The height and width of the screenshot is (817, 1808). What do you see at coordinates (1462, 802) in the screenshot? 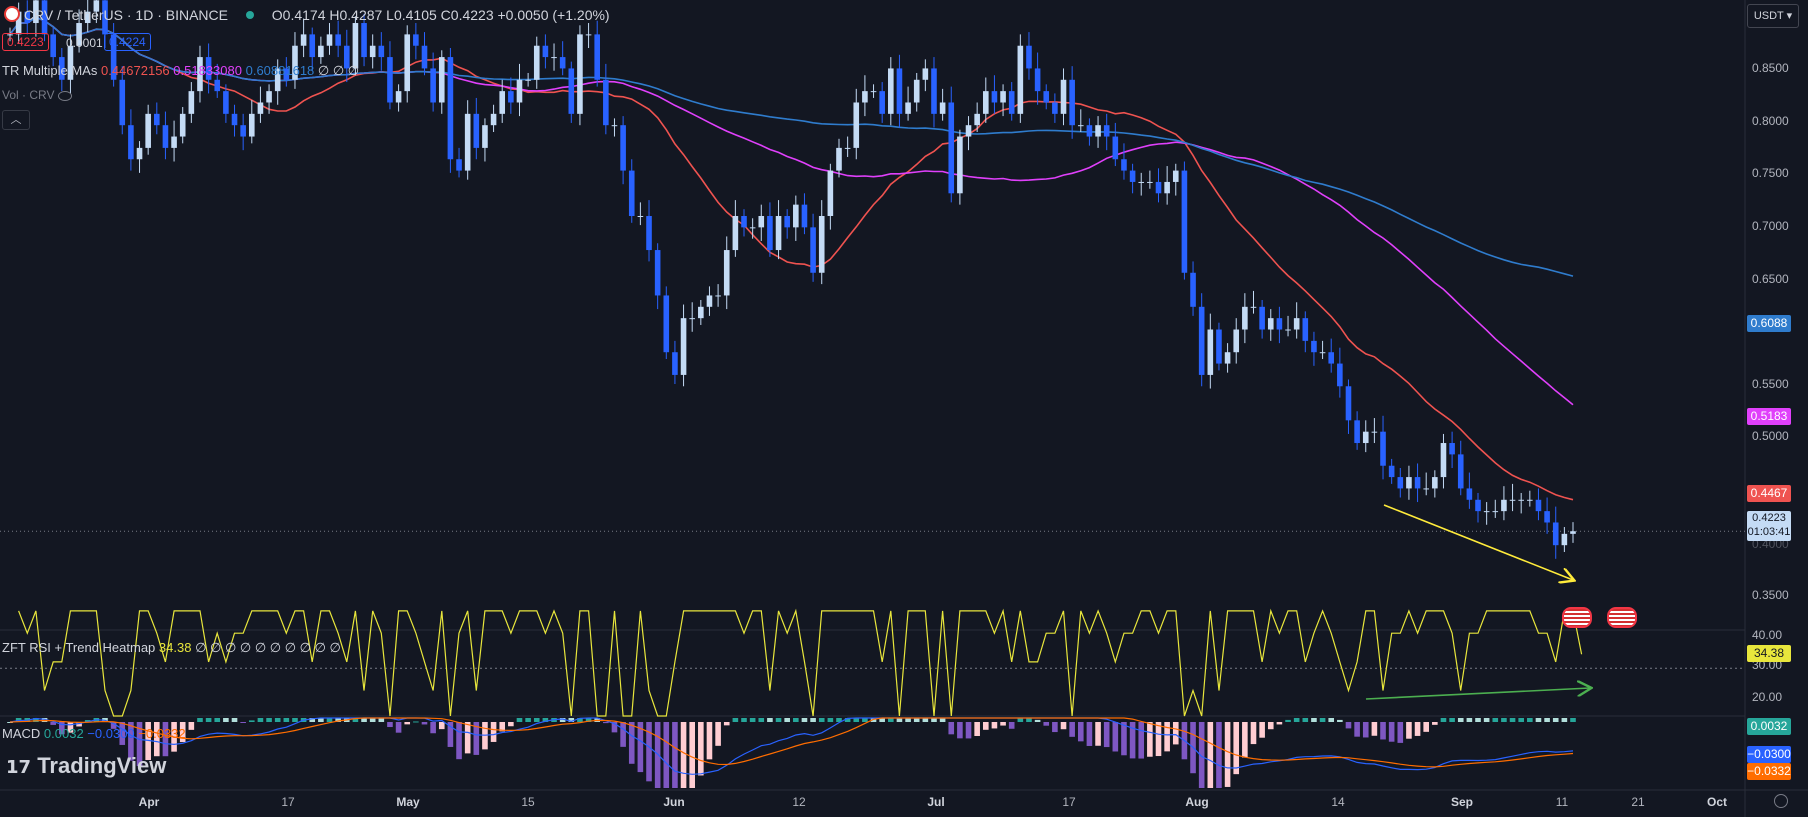
I see `time-tick: Sep` at bounding box center [1462, 802].